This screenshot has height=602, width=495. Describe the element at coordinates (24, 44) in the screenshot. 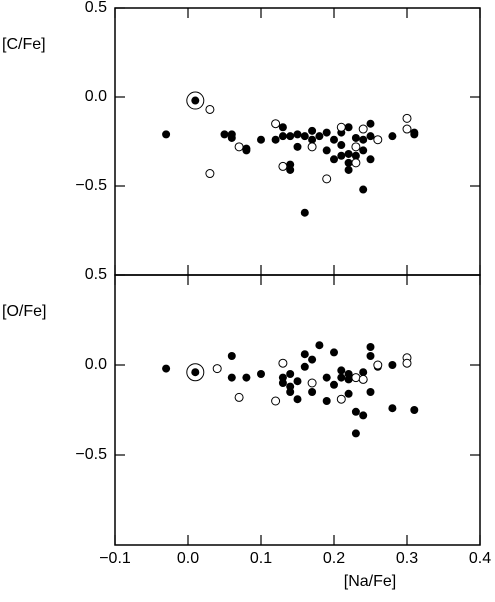

I see `y-axis-label: [C/Fe]` at that location.